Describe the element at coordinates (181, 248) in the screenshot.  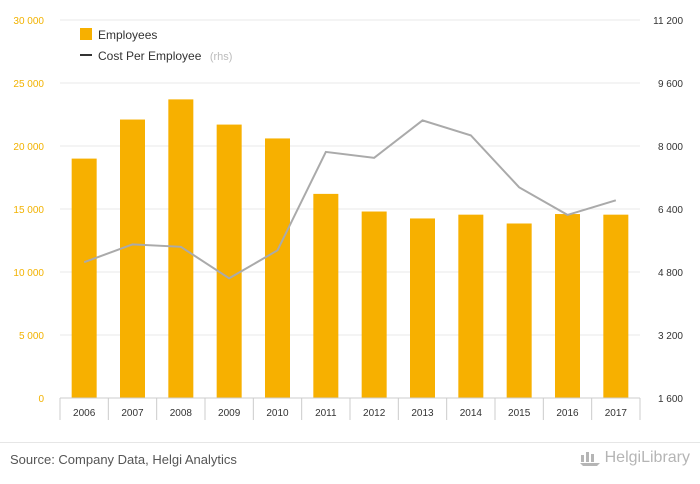
I see `bar-2008` at that location.